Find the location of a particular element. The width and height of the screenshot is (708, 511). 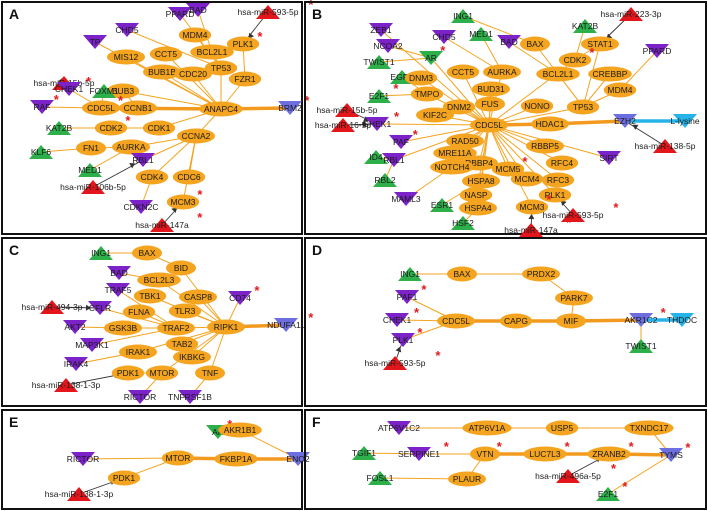

node-cdk1: CDK1 is located at coordinates (159, 128).